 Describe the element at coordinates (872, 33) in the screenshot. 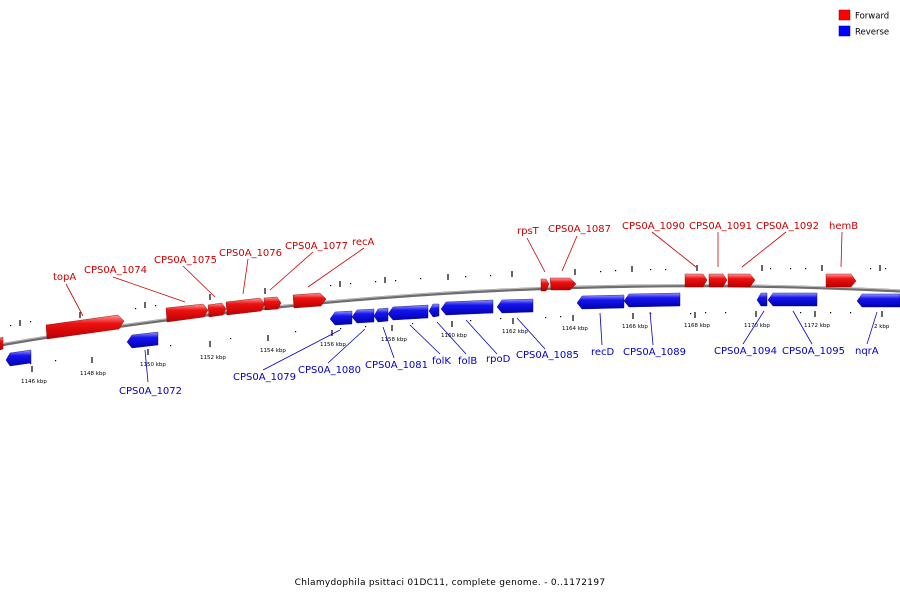

I see `legend-reverse-label: Reverse` at that location.